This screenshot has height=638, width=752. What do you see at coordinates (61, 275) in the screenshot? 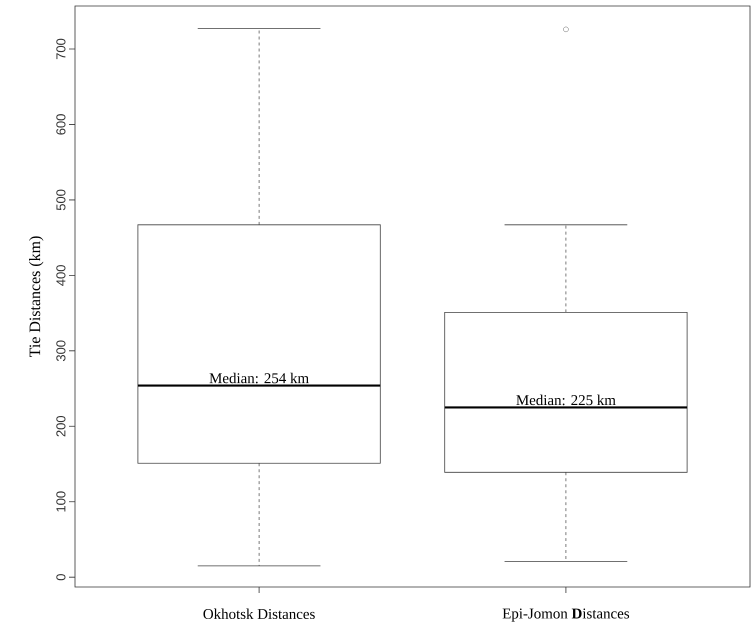
I see `y-tick-label: 400` at bounding box center [61, 275].